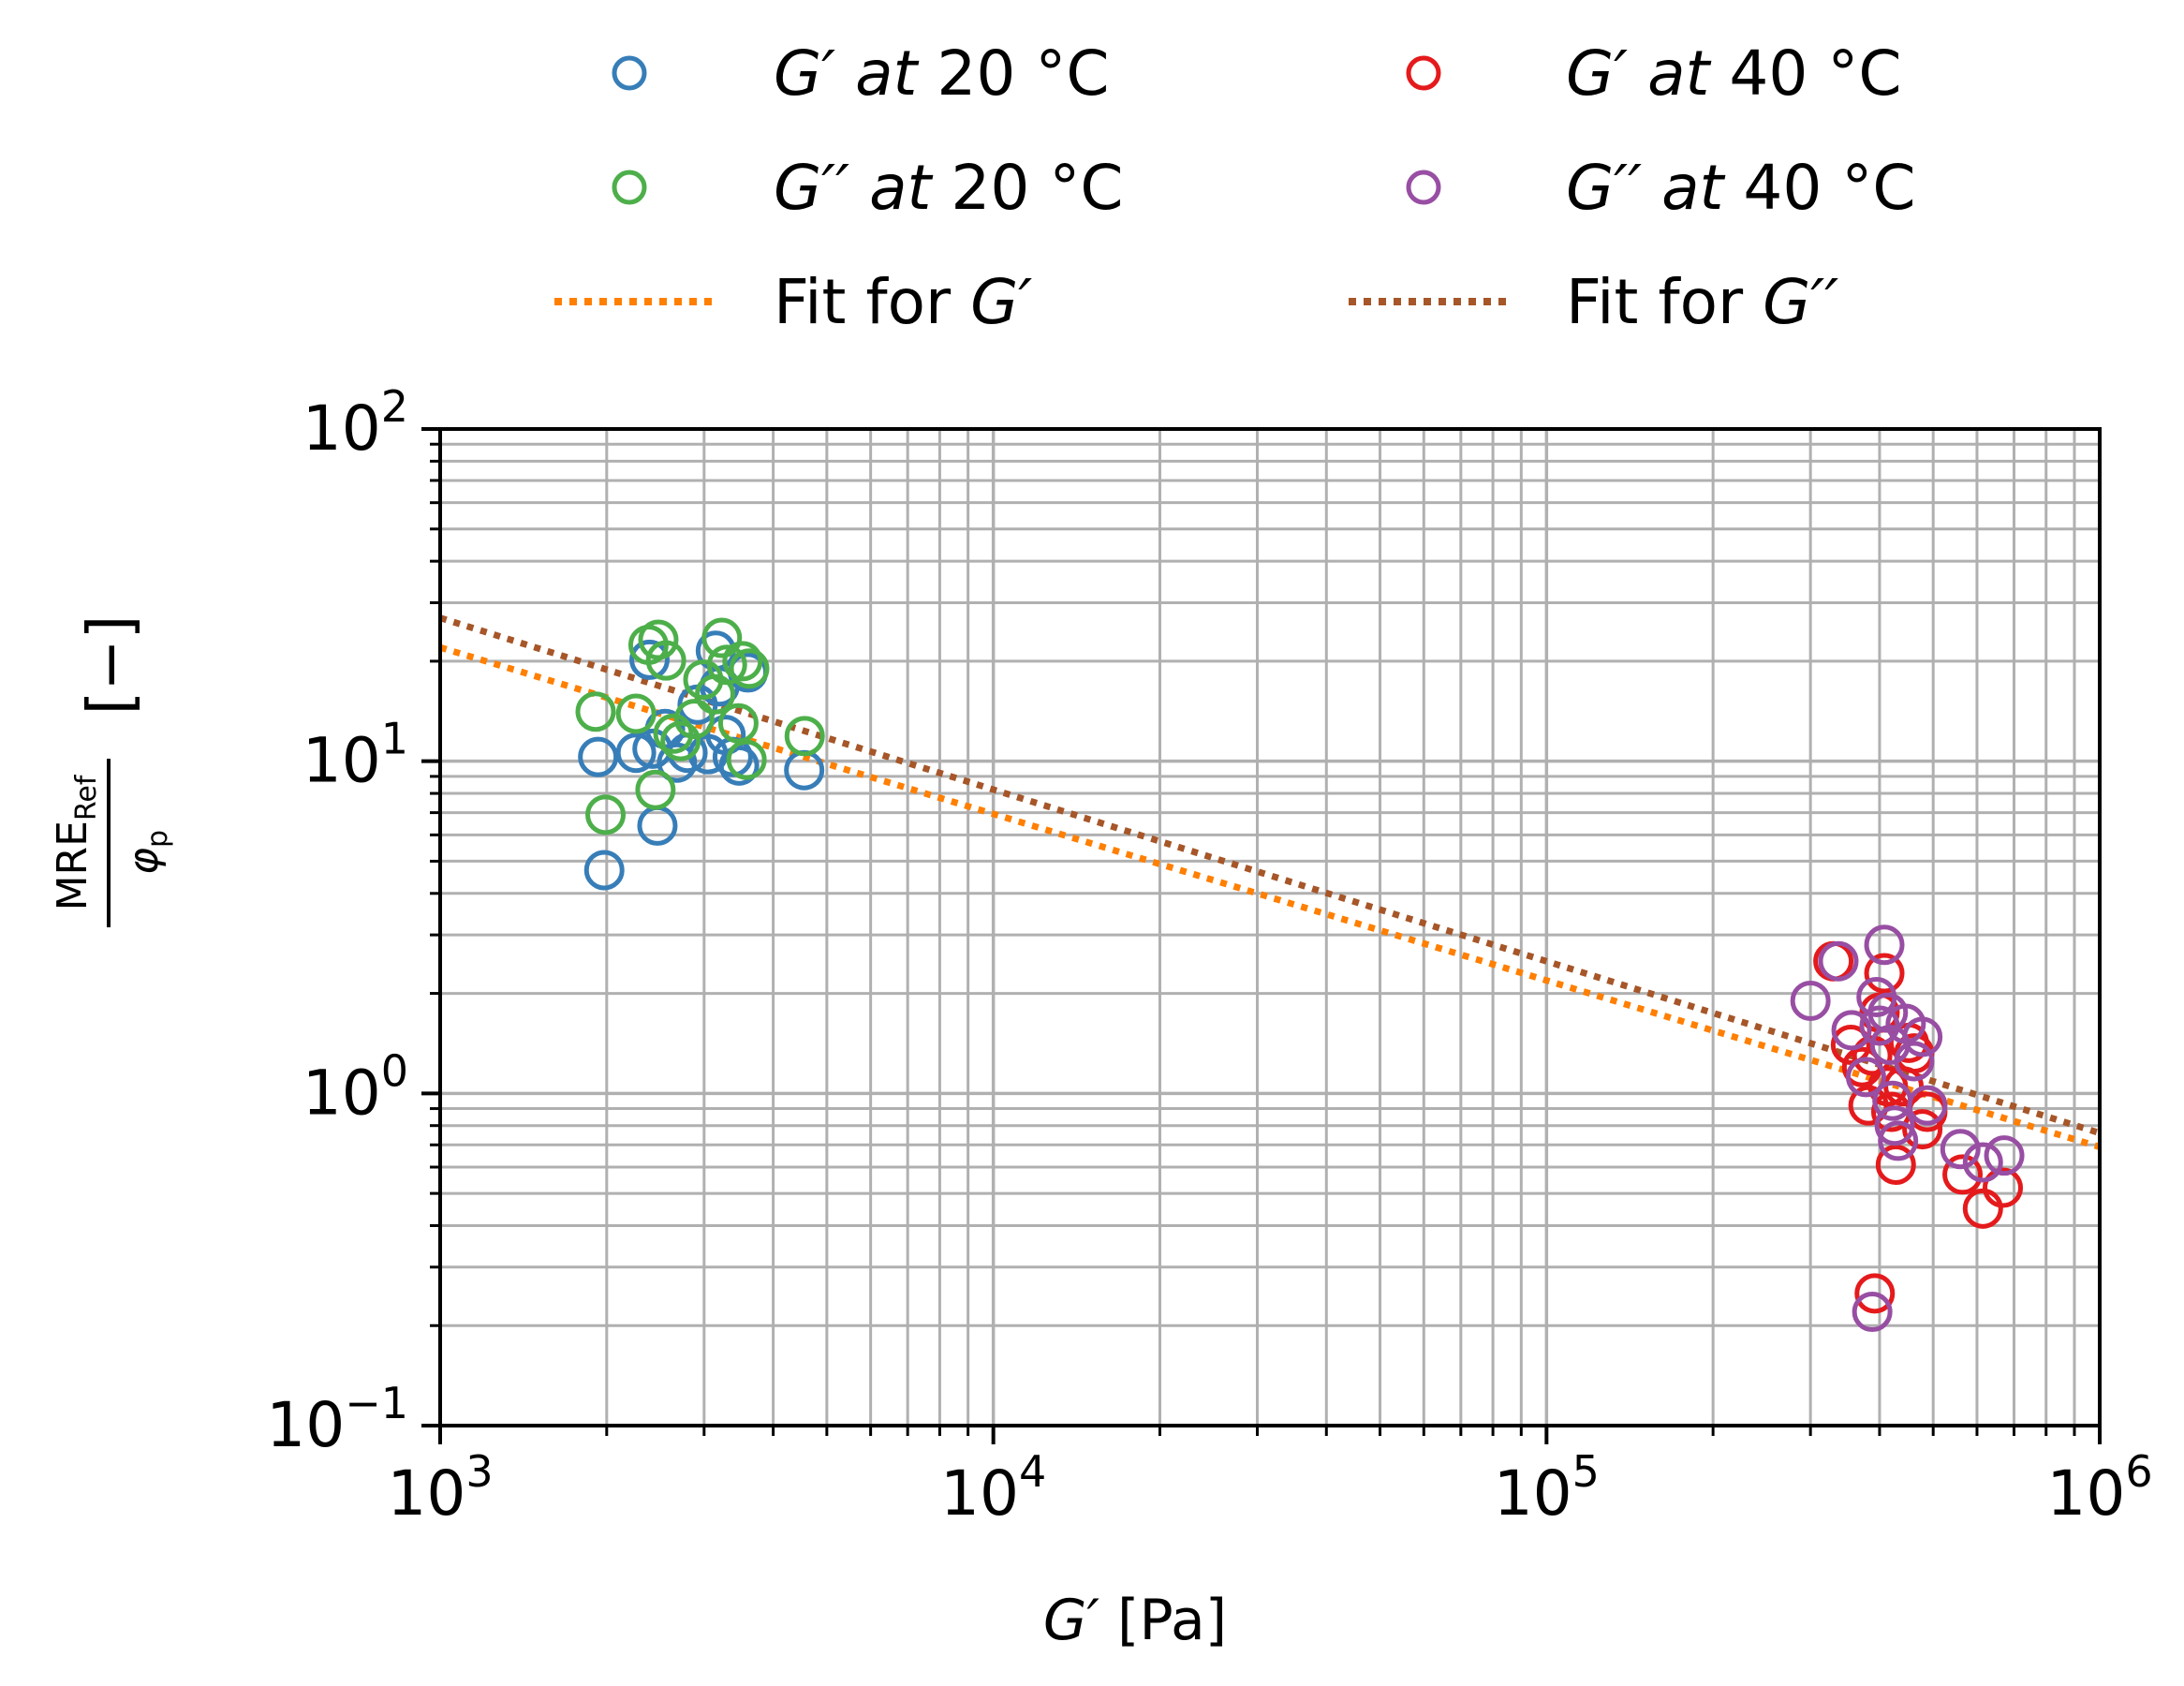 The width and height of the screenshot is (2184, 1686). I want to click on x-tick-label: 10⁵, so click(1547, 1488).